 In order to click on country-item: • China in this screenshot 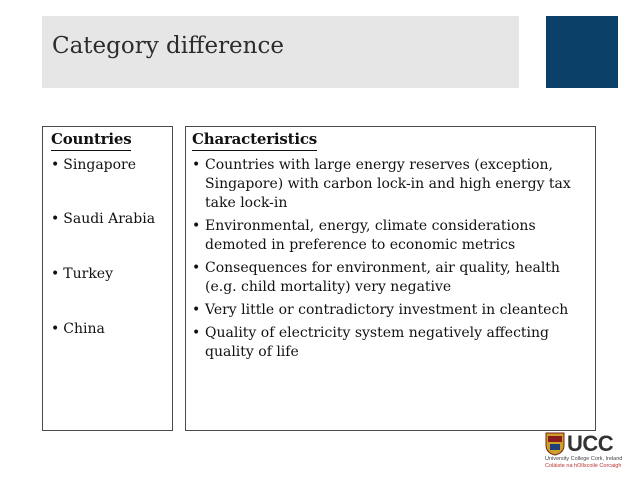, I will do `click(78, 329)`.